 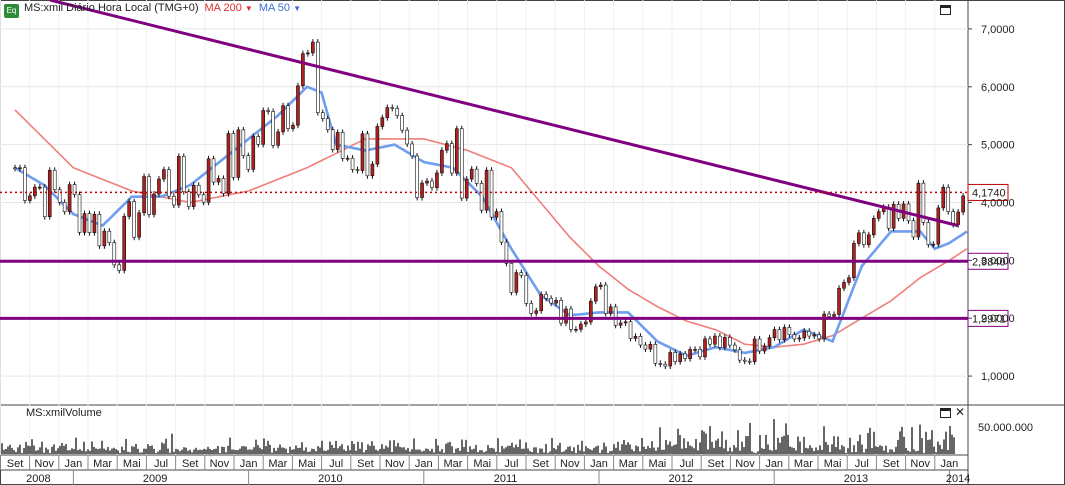 What do you see at coordinates (424, 464) in the screenshot?
I see `month-tick-label: Jan` at bounding box center [424, 464].